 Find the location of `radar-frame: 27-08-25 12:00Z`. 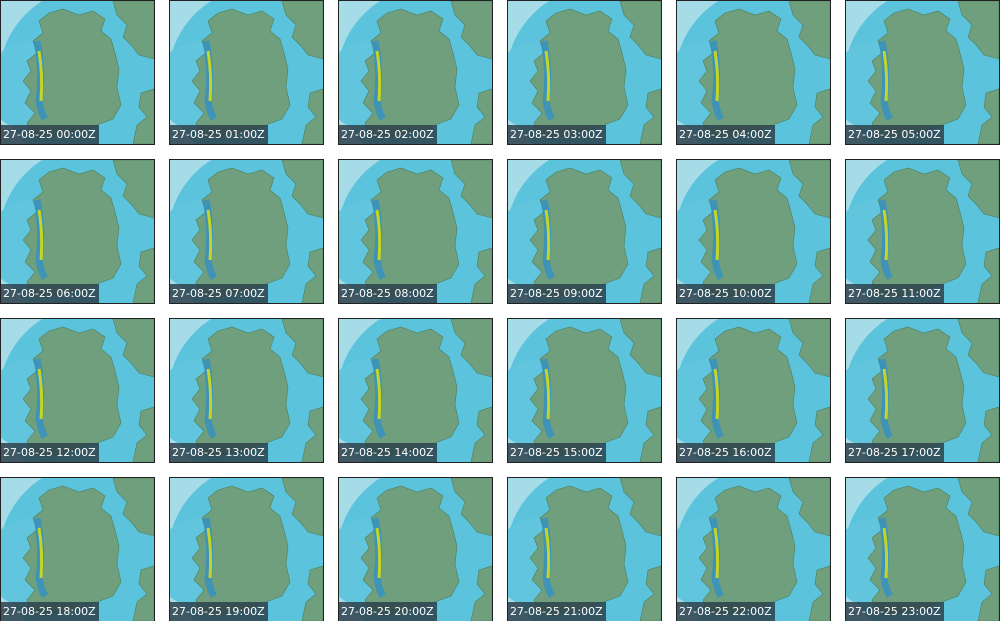

radar-frame: 27-08-25 12:00Z is located at coordinates (77, 390).